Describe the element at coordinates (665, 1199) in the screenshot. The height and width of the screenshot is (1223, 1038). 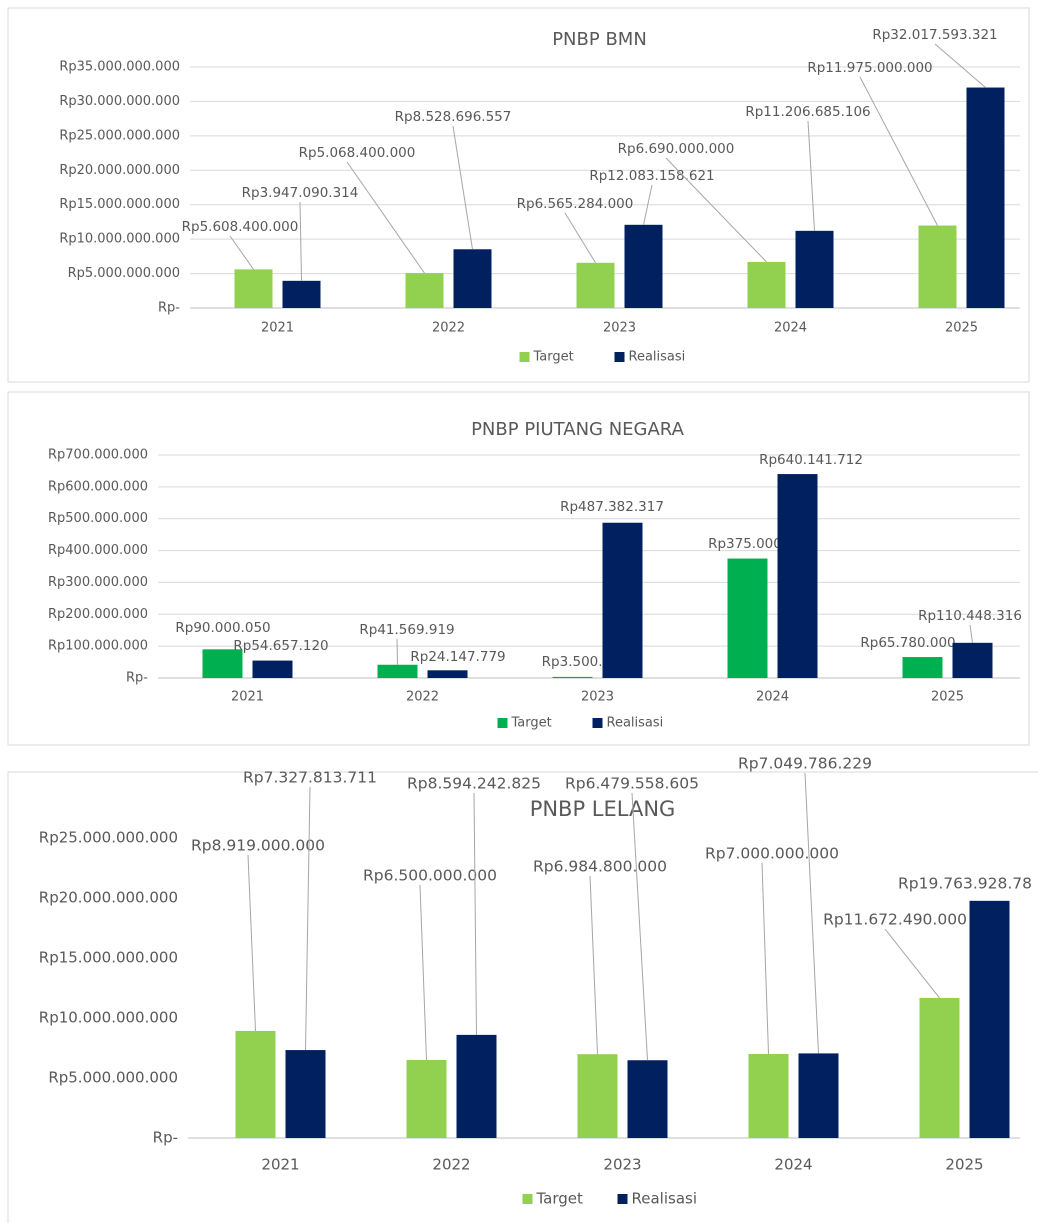
I see `legend-label: Realisasi` at that location.